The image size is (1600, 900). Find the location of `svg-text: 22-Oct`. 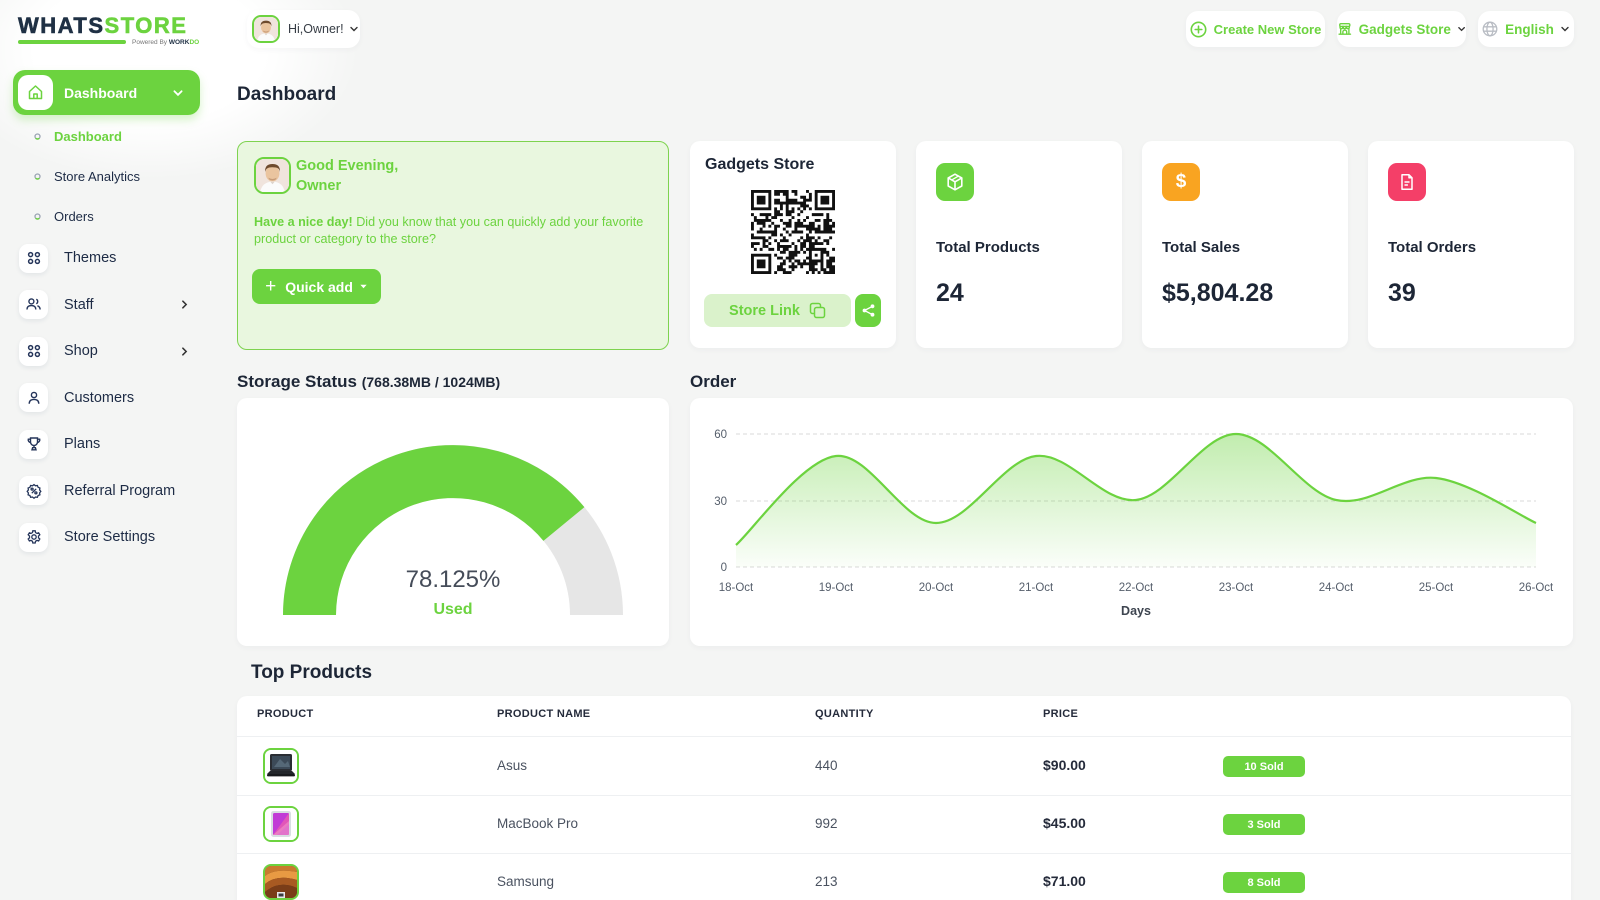

svg-text: 22-Oct is located at coordinates (1136, 588).